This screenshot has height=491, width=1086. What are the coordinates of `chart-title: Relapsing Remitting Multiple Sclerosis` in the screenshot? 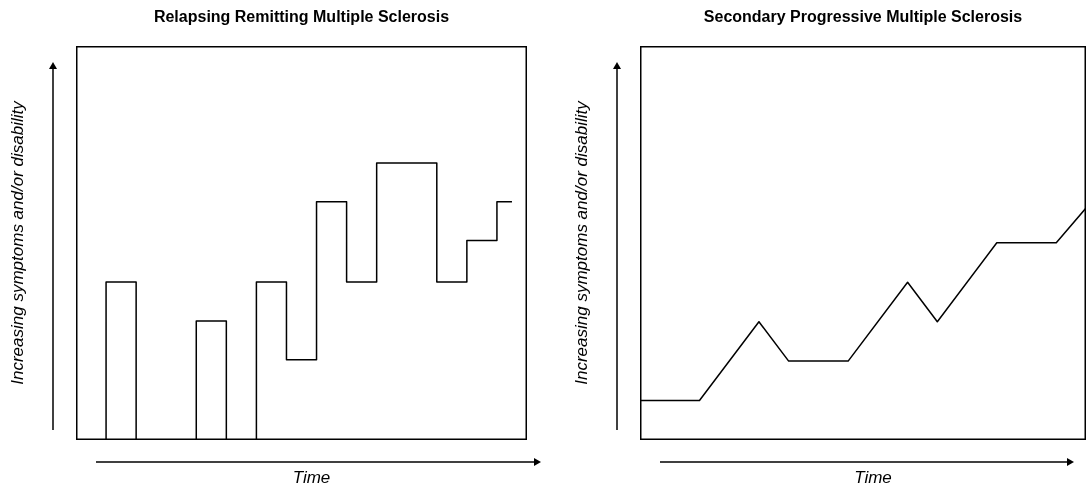 It's located at (301, 17).